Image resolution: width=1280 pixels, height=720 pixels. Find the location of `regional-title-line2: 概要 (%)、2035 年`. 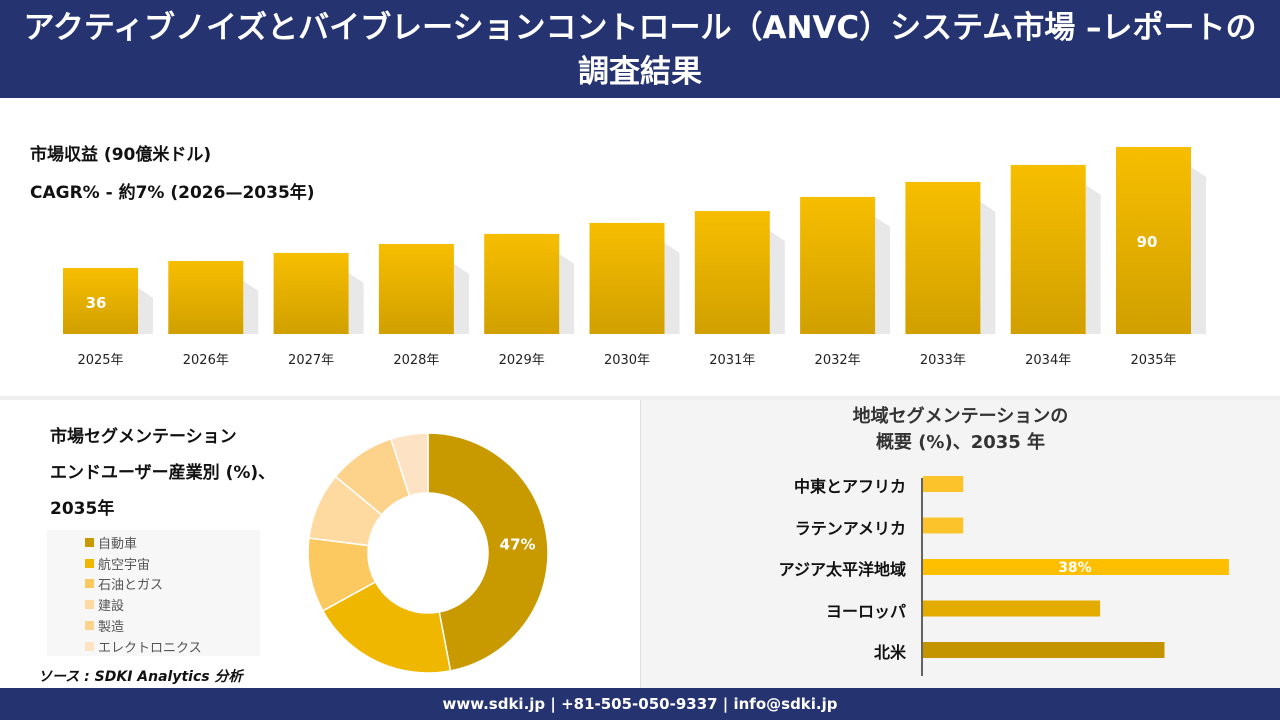

regional-title-line2: 概要 (%)、2035 年 is located at coordinates (960, 442).